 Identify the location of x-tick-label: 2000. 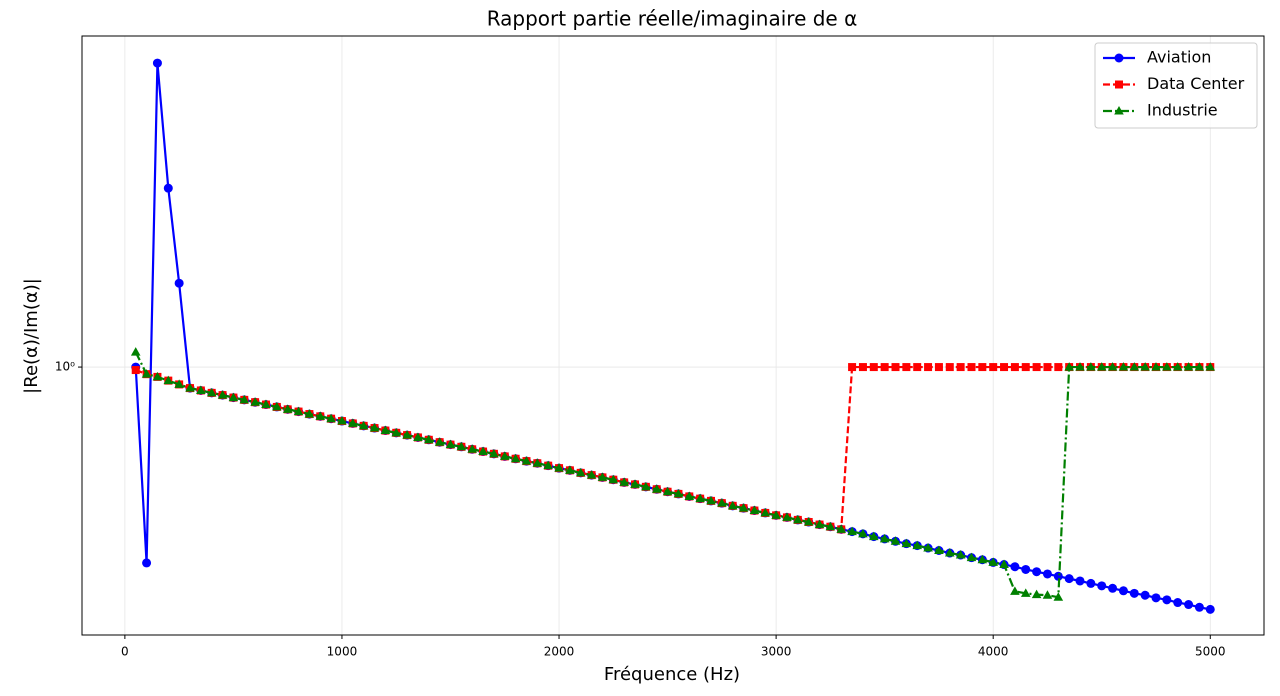
(559, 652).